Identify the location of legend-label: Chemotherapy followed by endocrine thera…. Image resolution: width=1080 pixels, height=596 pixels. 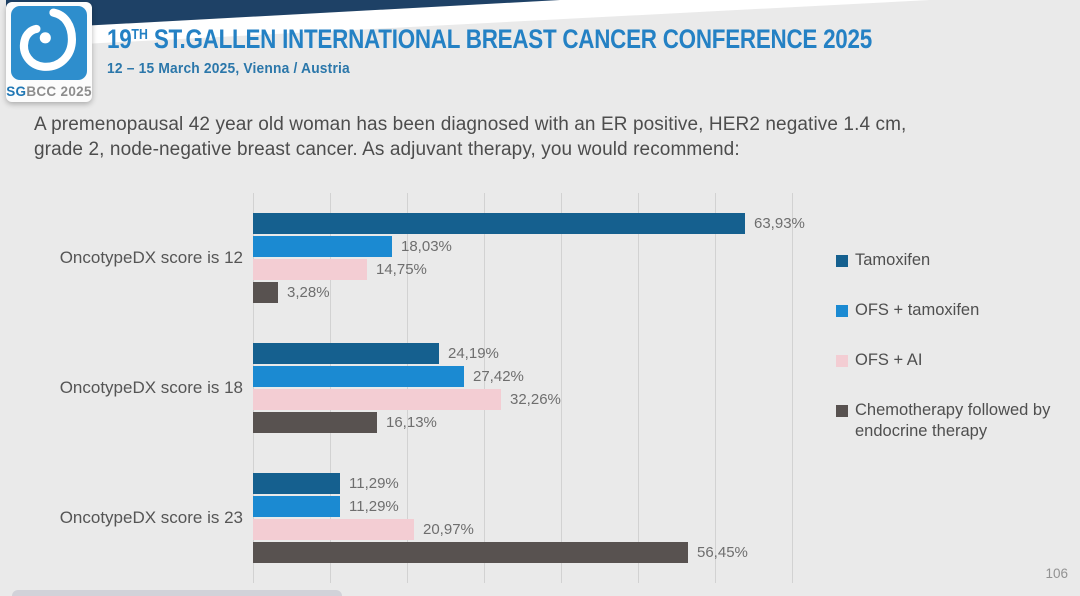
(953, 420).